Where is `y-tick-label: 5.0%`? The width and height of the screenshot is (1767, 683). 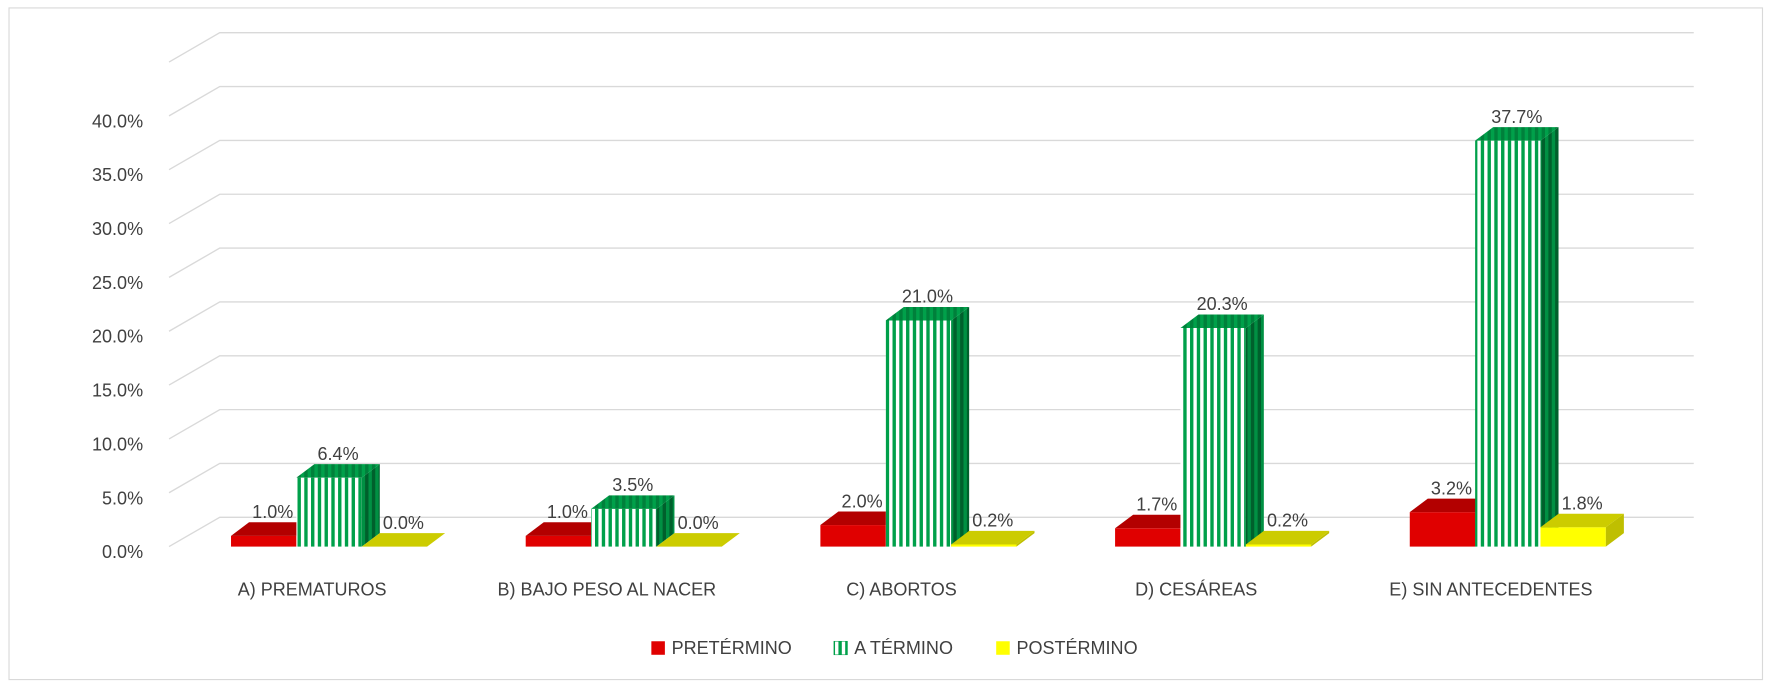
y-tick-label: 5.0% is located at coordinates (122, 498).